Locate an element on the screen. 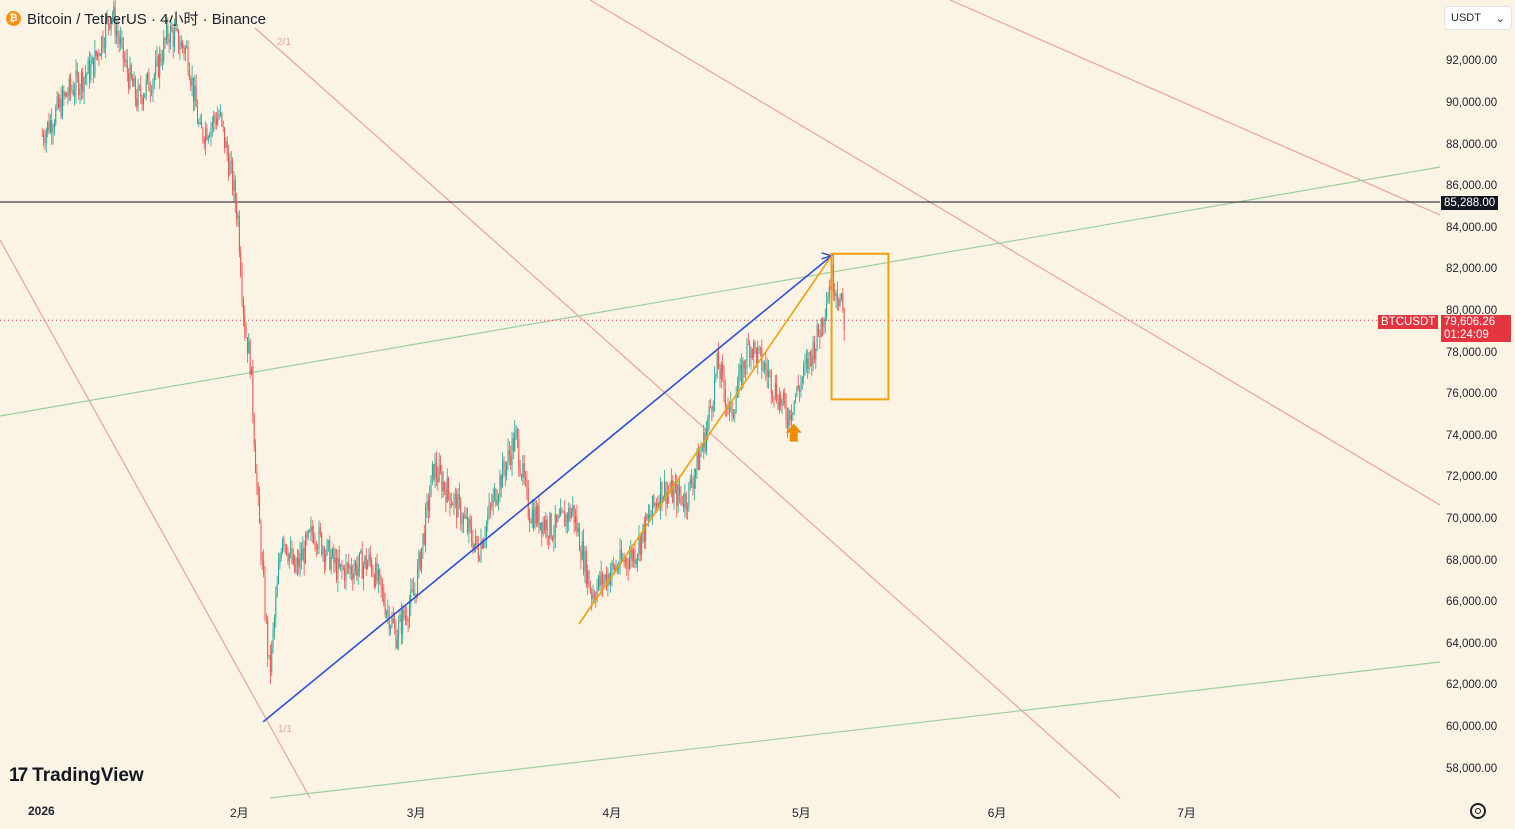  time-tick: 7月 is located at coordinates (1186, 813).